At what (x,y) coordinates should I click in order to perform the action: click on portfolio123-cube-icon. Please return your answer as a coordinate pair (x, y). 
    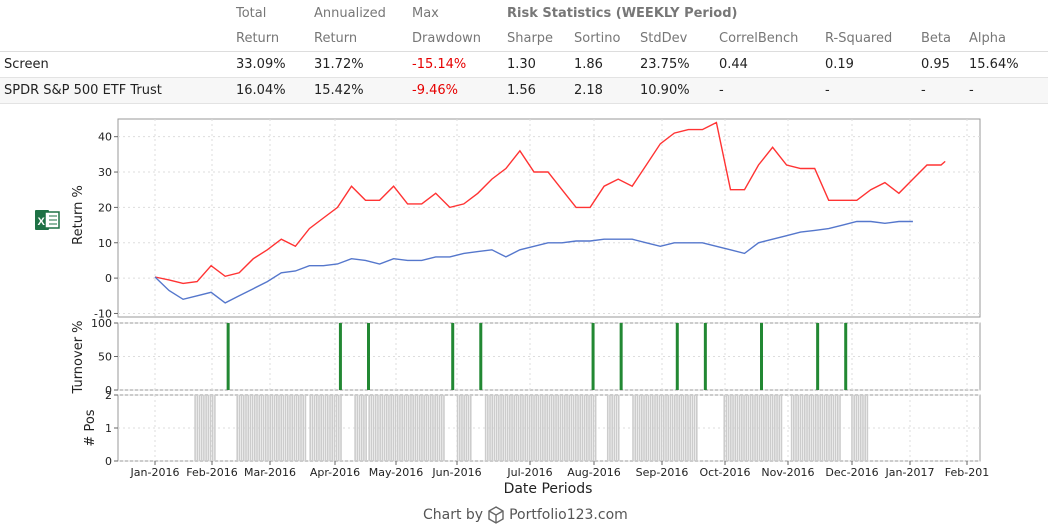
    Looking at the image, I should click on (496, 515).